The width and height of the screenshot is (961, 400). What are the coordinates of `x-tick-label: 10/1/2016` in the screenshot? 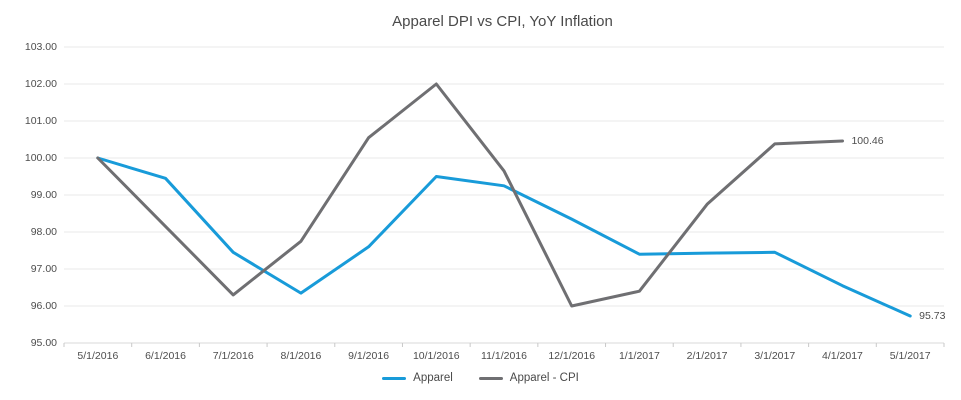 It's located at (436, 356).